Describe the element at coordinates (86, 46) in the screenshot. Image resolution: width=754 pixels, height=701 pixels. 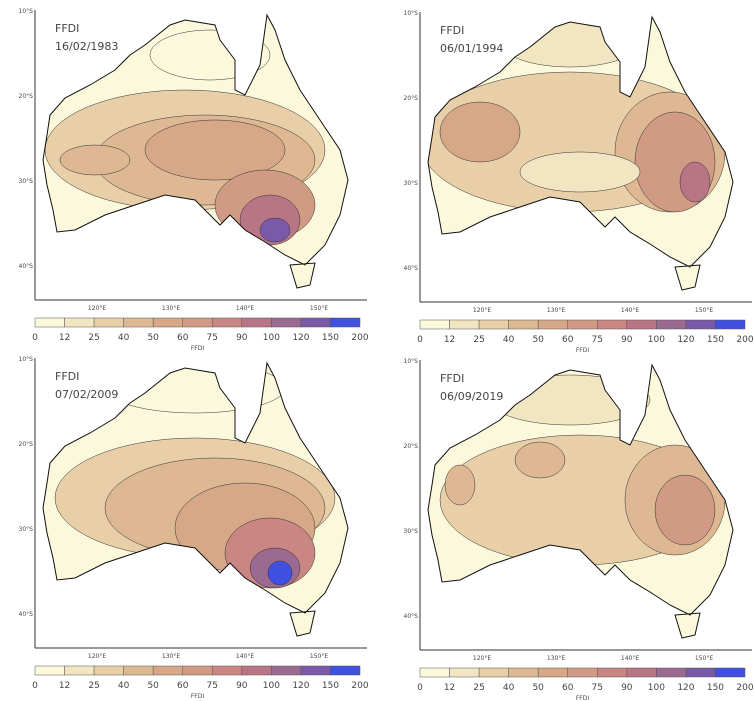
I see `panel-date: 16/02/1983` at that location.